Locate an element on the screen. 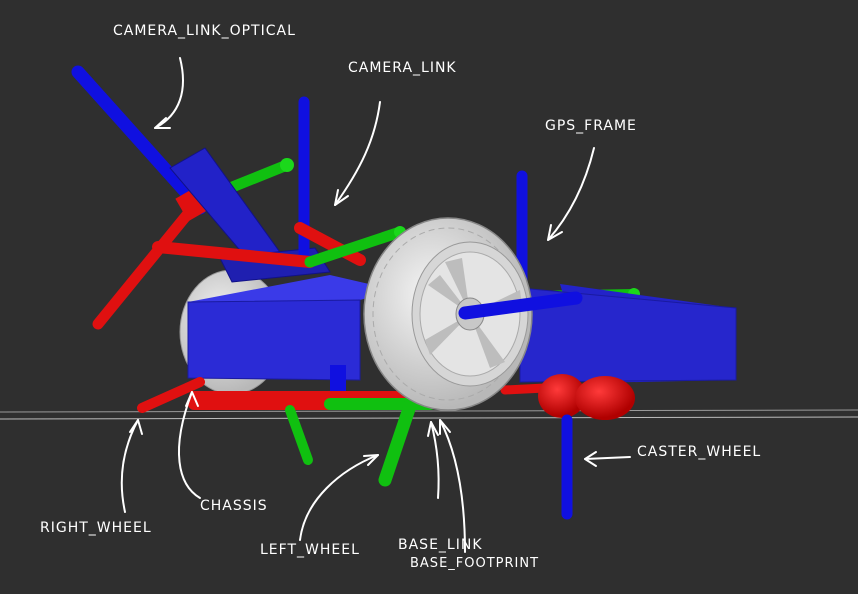  left-wheel-mesh is located at coordinates (448, 314).